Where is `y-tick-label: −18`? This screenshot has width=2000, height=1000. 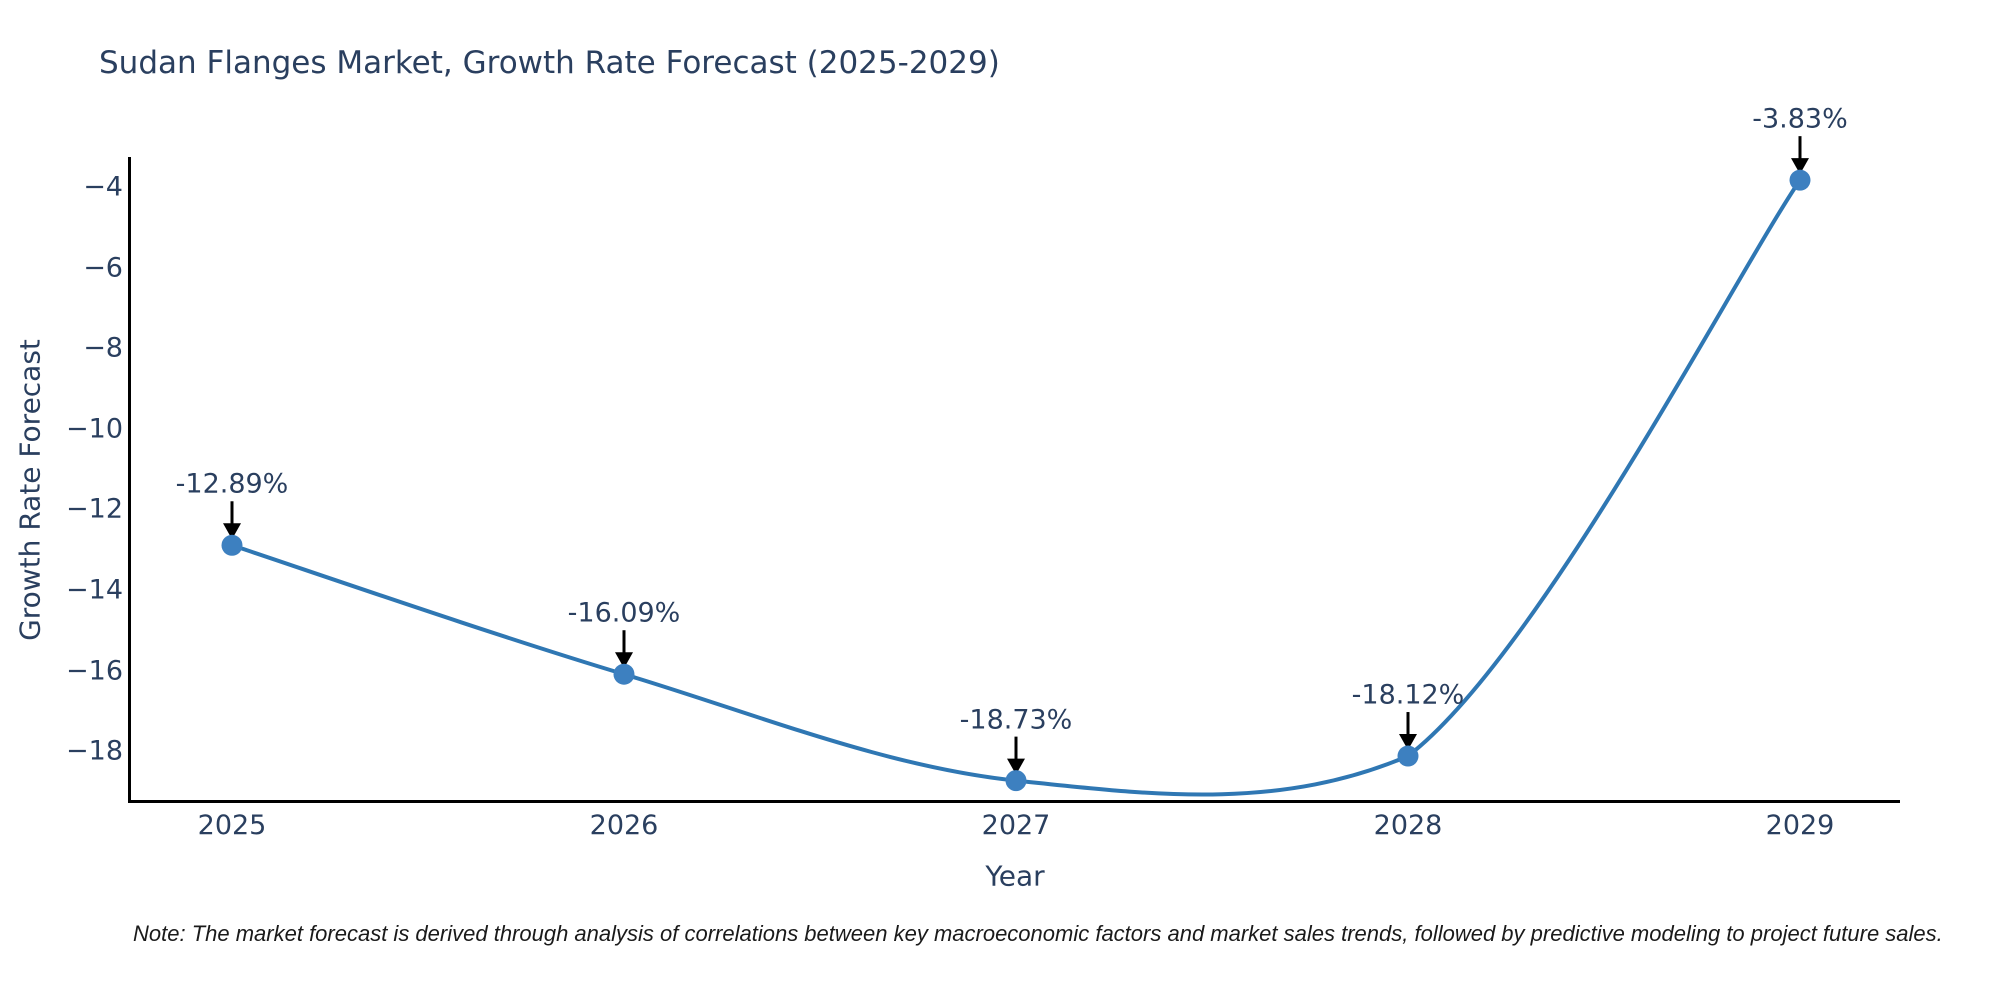
y-tick-label: −18 is located at coordinates (94, 751).